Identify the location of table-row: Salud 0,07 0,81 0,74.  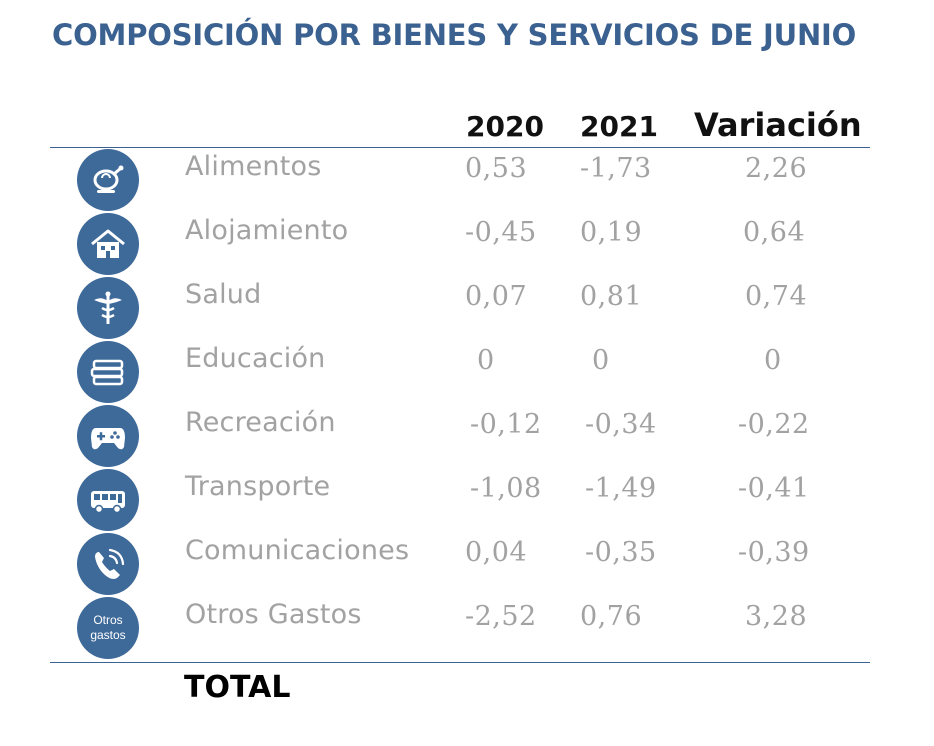
(467, 307).